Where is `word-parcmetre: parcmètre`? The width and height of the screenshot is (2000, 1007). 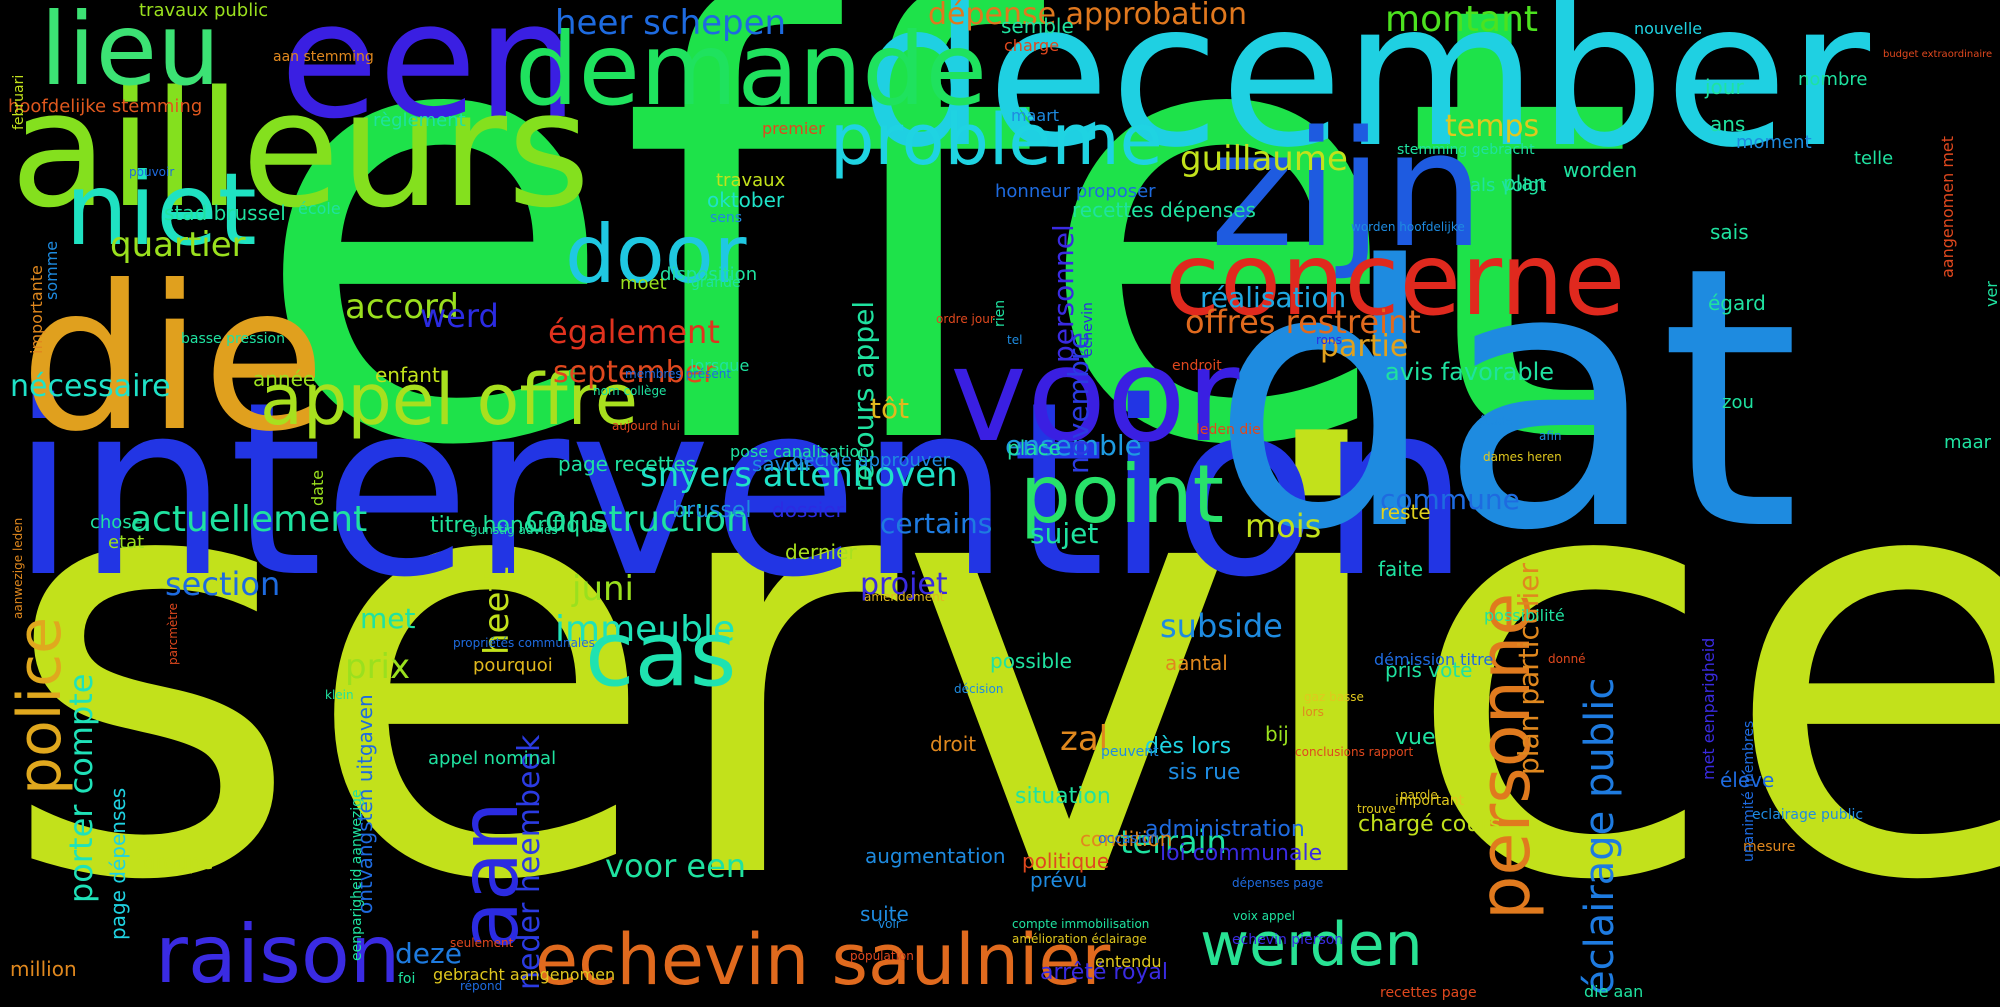
word-parcmetre: parcmètre is located at coordinates (173, 633).